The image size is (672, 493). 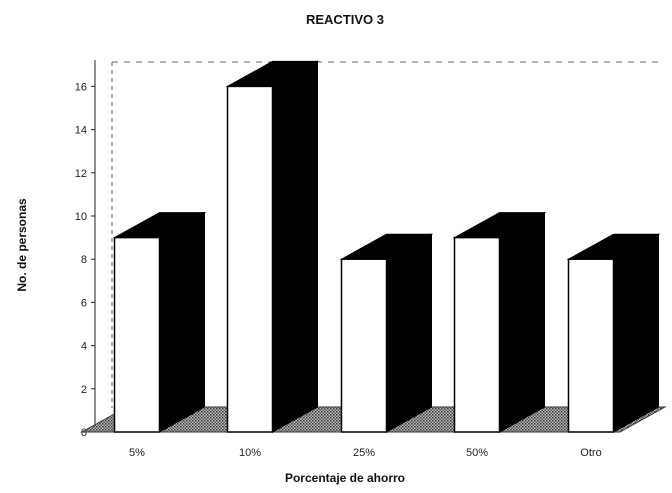 I want to click on y-tick-label: 14, so click(x=81, y=131).